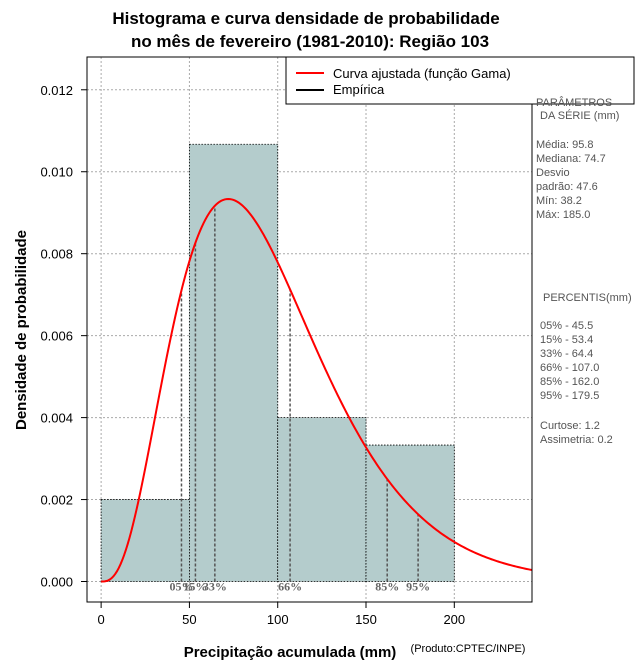 This screenshot has width=640, height=660. Describe the element at coordinates (189, 619) in the screenshot. I see `x-tick-label: 50` at that location.